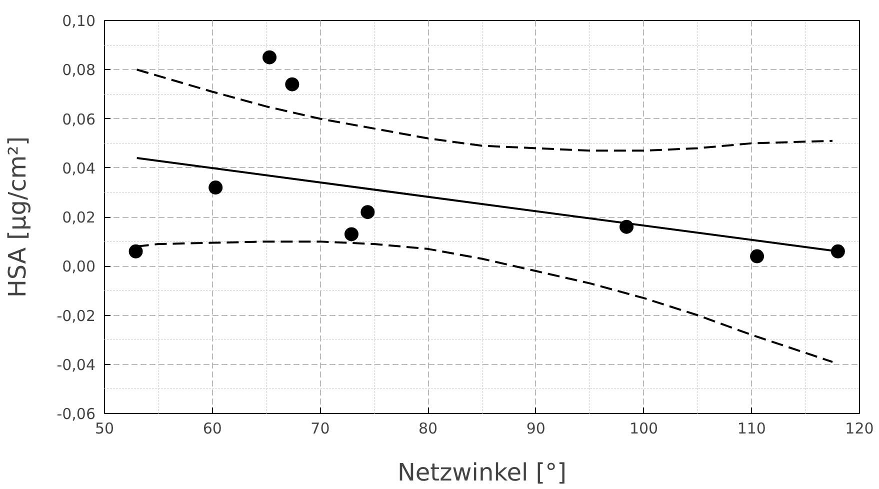 This screenshot has width=879, height=489. Describe the element at coordinates (76, 365) in the screenshot. I see `y-tick-label: -0,04` at that location.